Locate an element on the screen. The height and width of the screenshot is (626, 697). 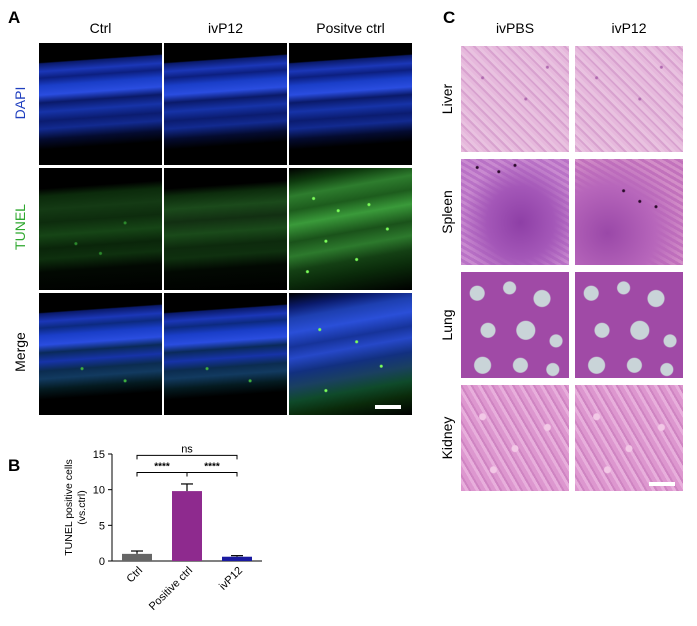
y-axis-label: TUNEL positive cells (vs.ctrl) is located at coordinates (75, 507).